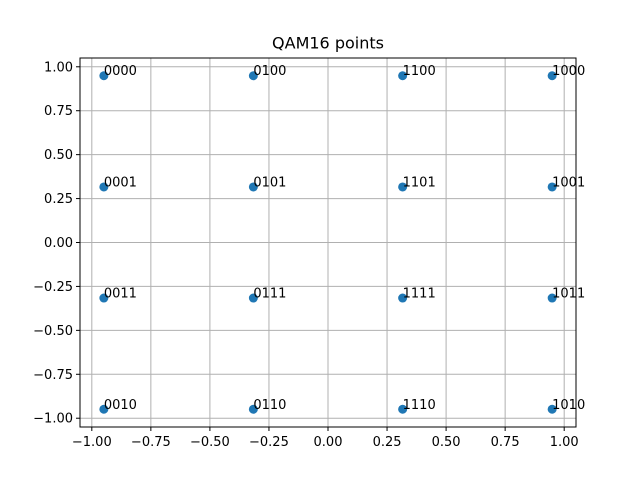 The image size is (640, 480). What do you see at coordinates (269, 182) in the screenshot?
I see `point-label: 0101` at bounding box center [269, 182].